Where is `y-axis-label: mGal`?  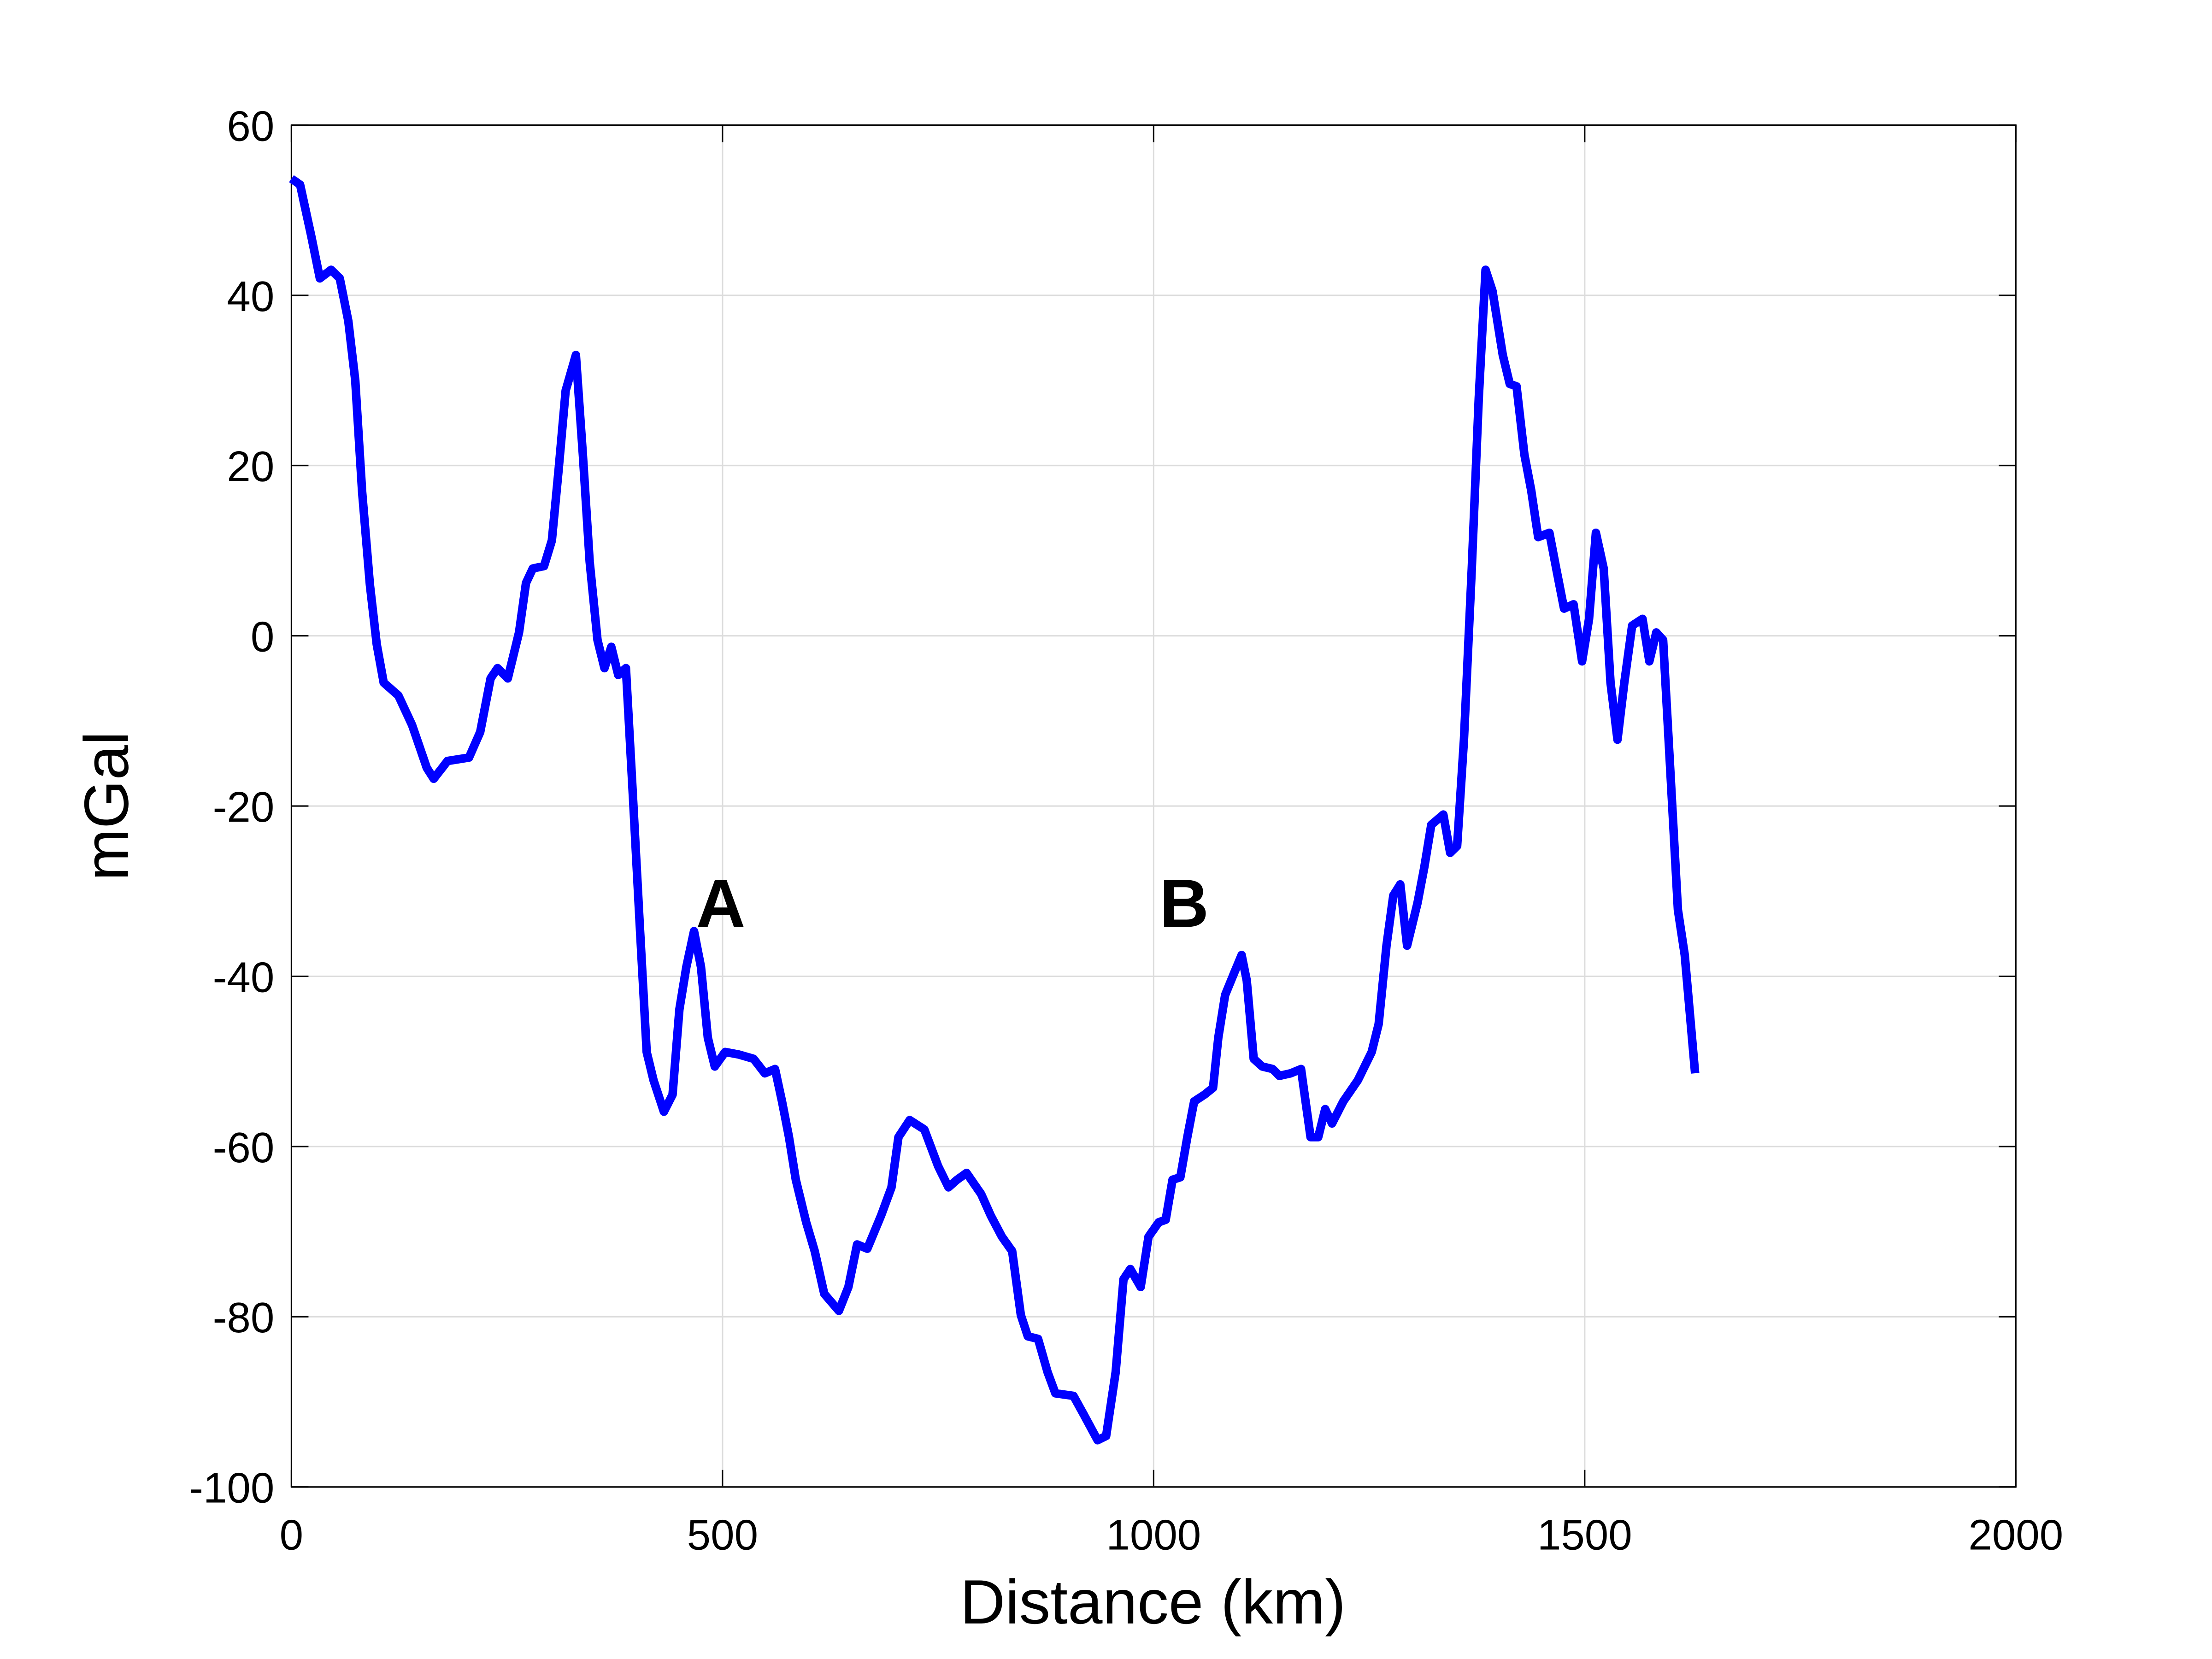
y-axis-label: mGal is located at coordinates (106, 806).